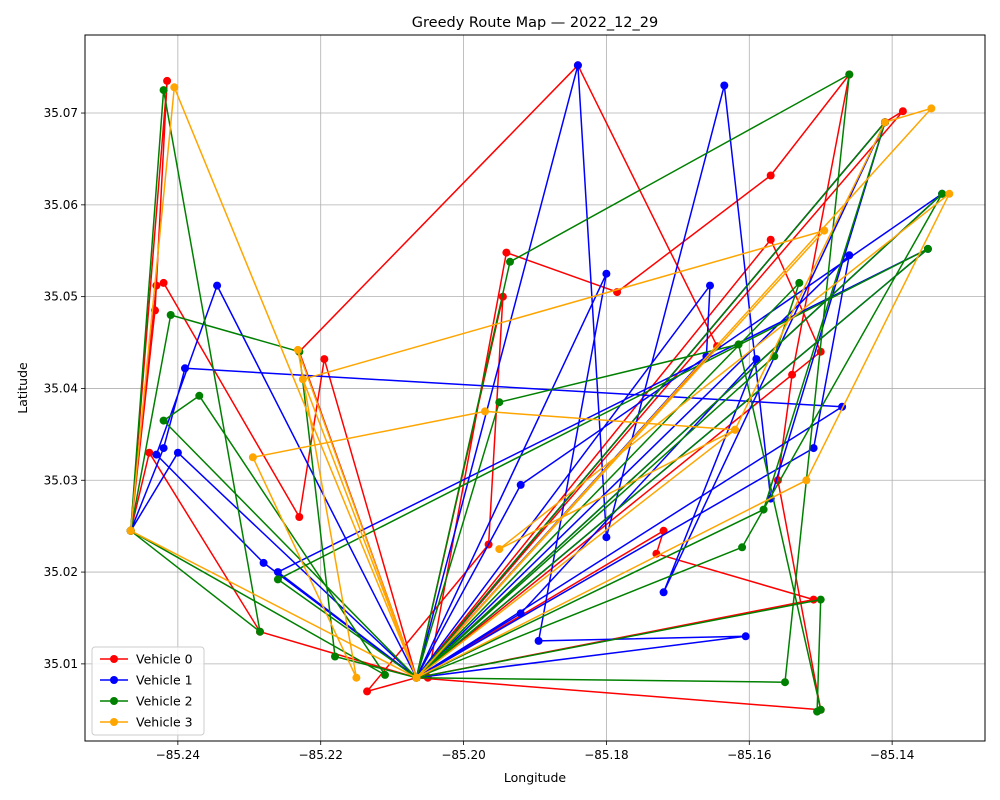 This screenshot has width=1000, height=800. What do you see at coordinates (61, 572) in the screenshot?
I see `y-tick-label: 35.02` at bounding box center [61, 572].